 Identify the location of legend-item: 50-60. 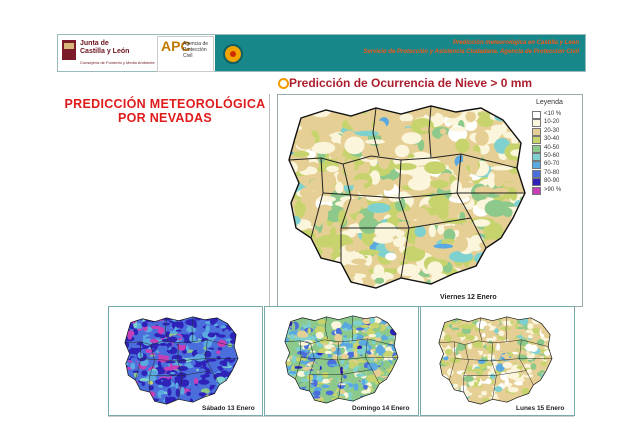
(557, 156).